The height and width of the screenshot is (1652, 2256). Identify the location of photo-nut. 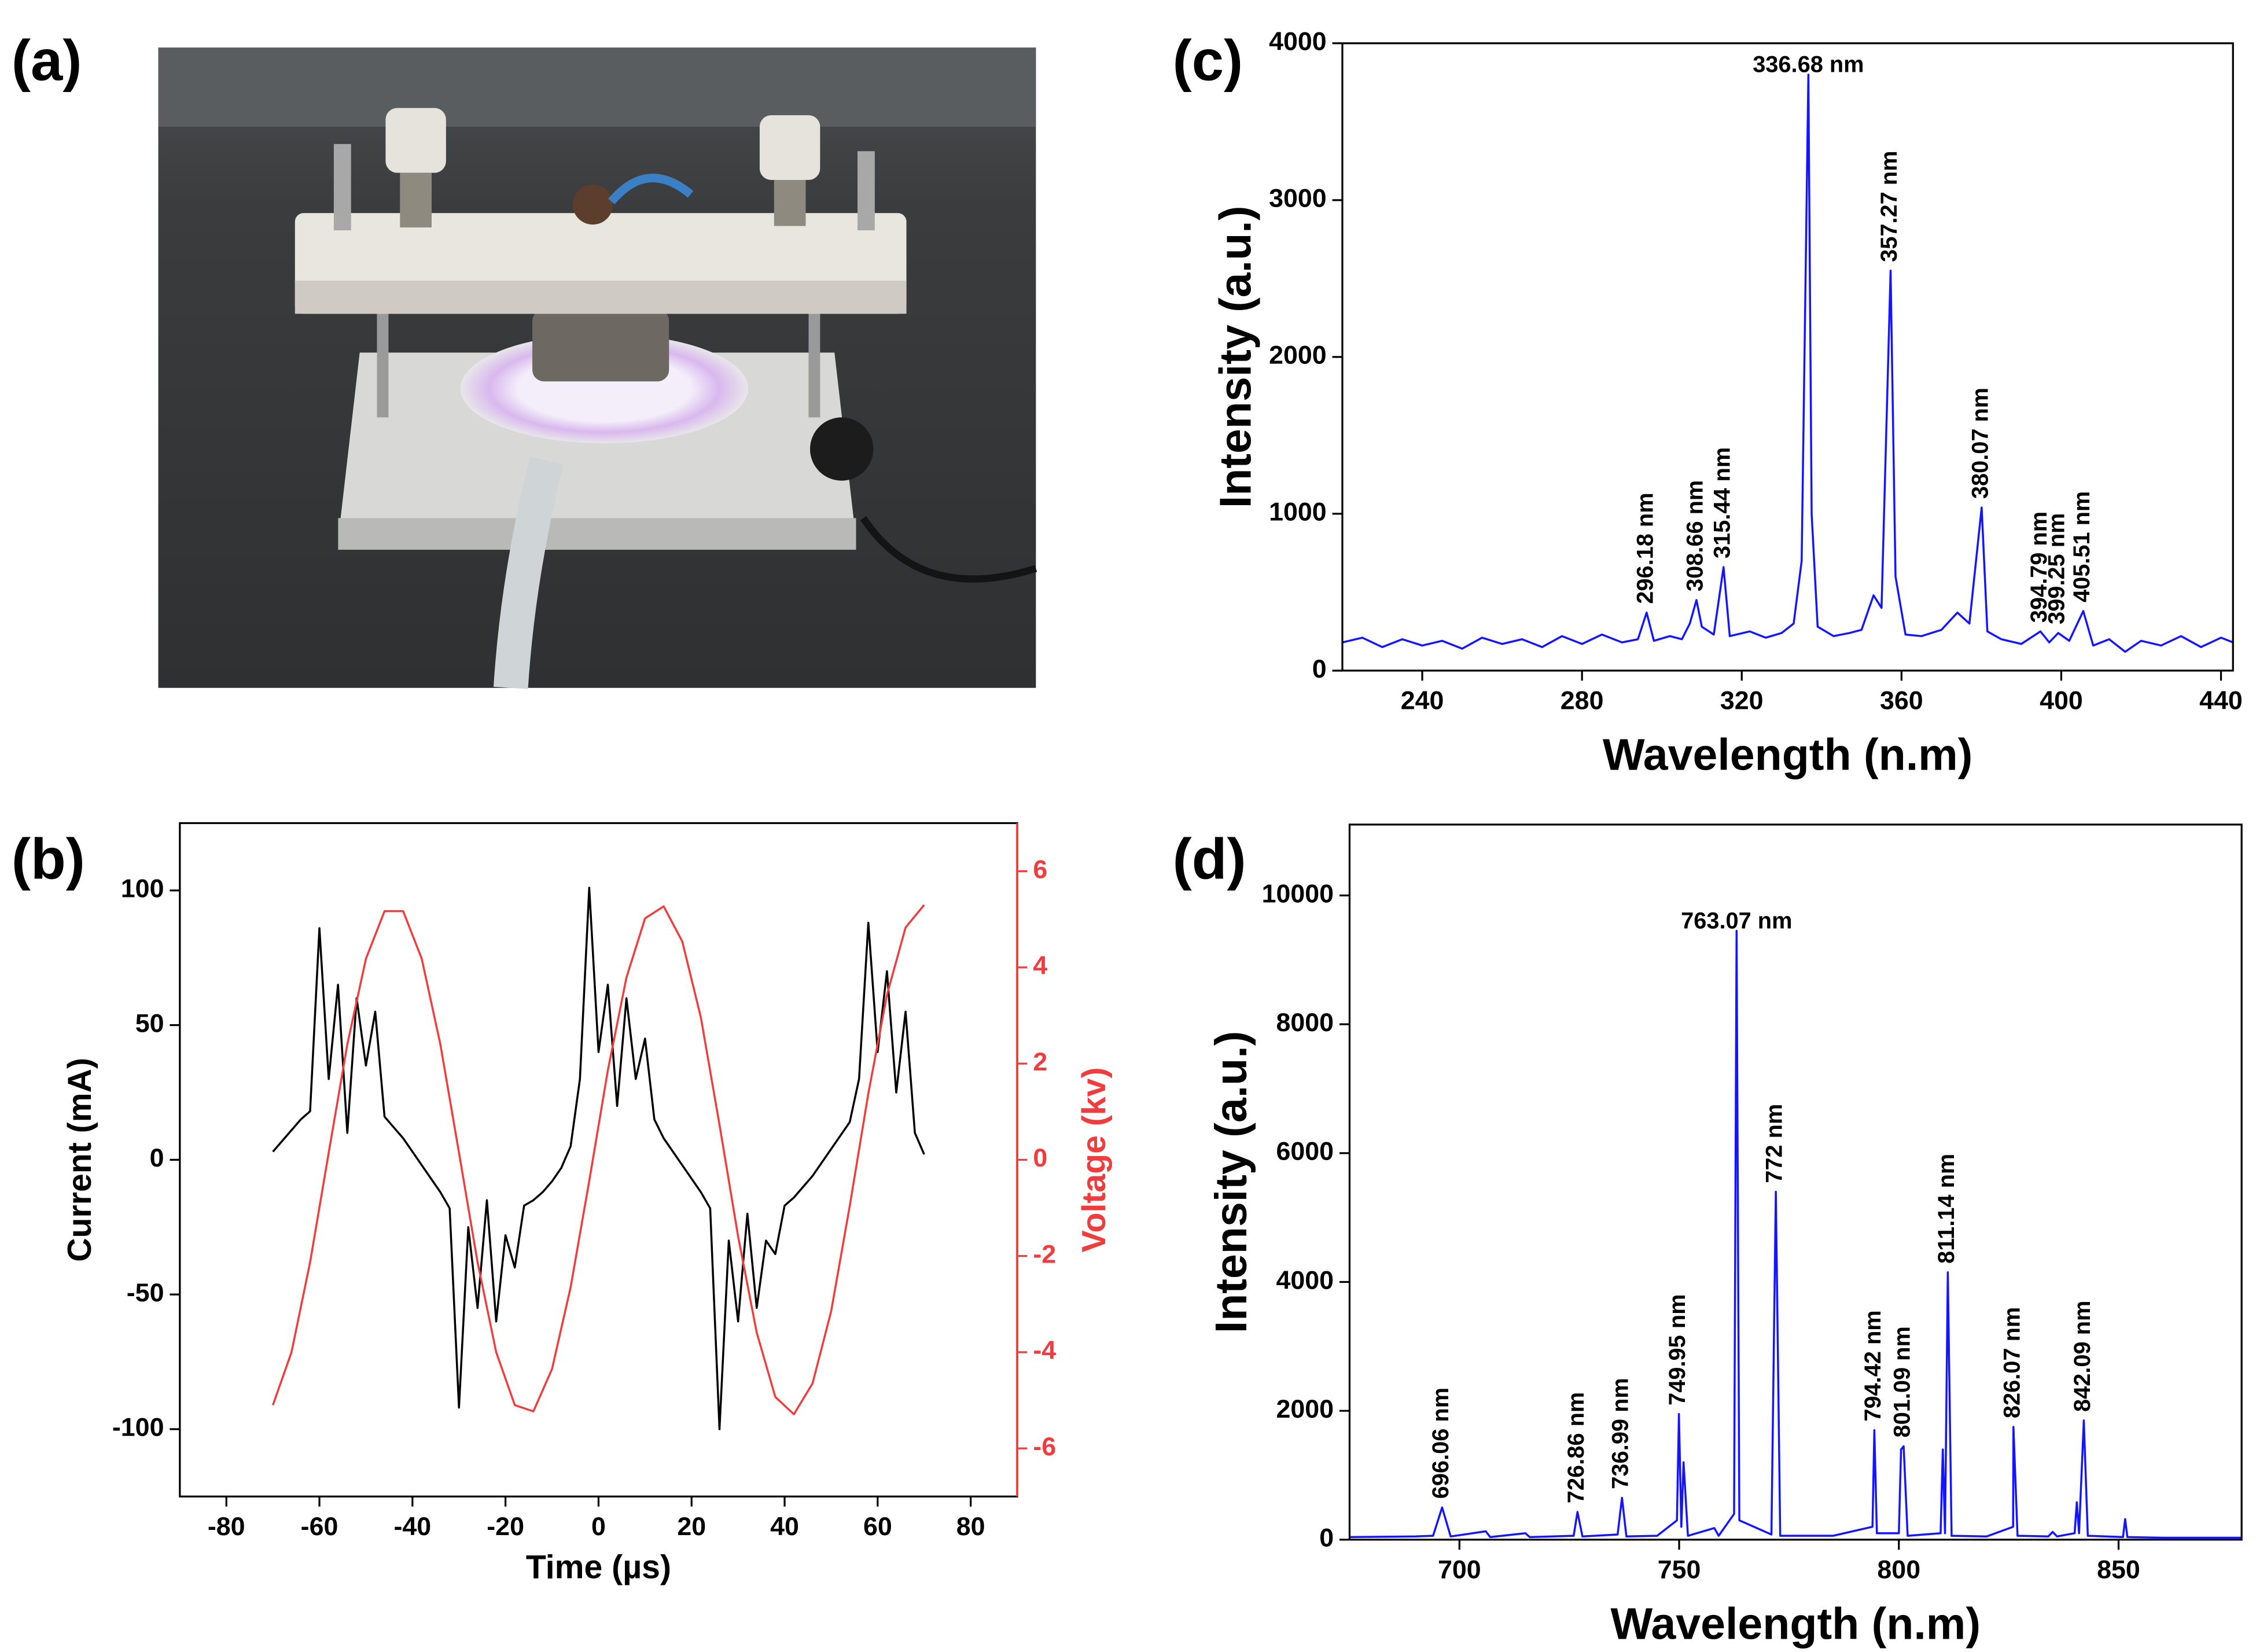
(593, 204).